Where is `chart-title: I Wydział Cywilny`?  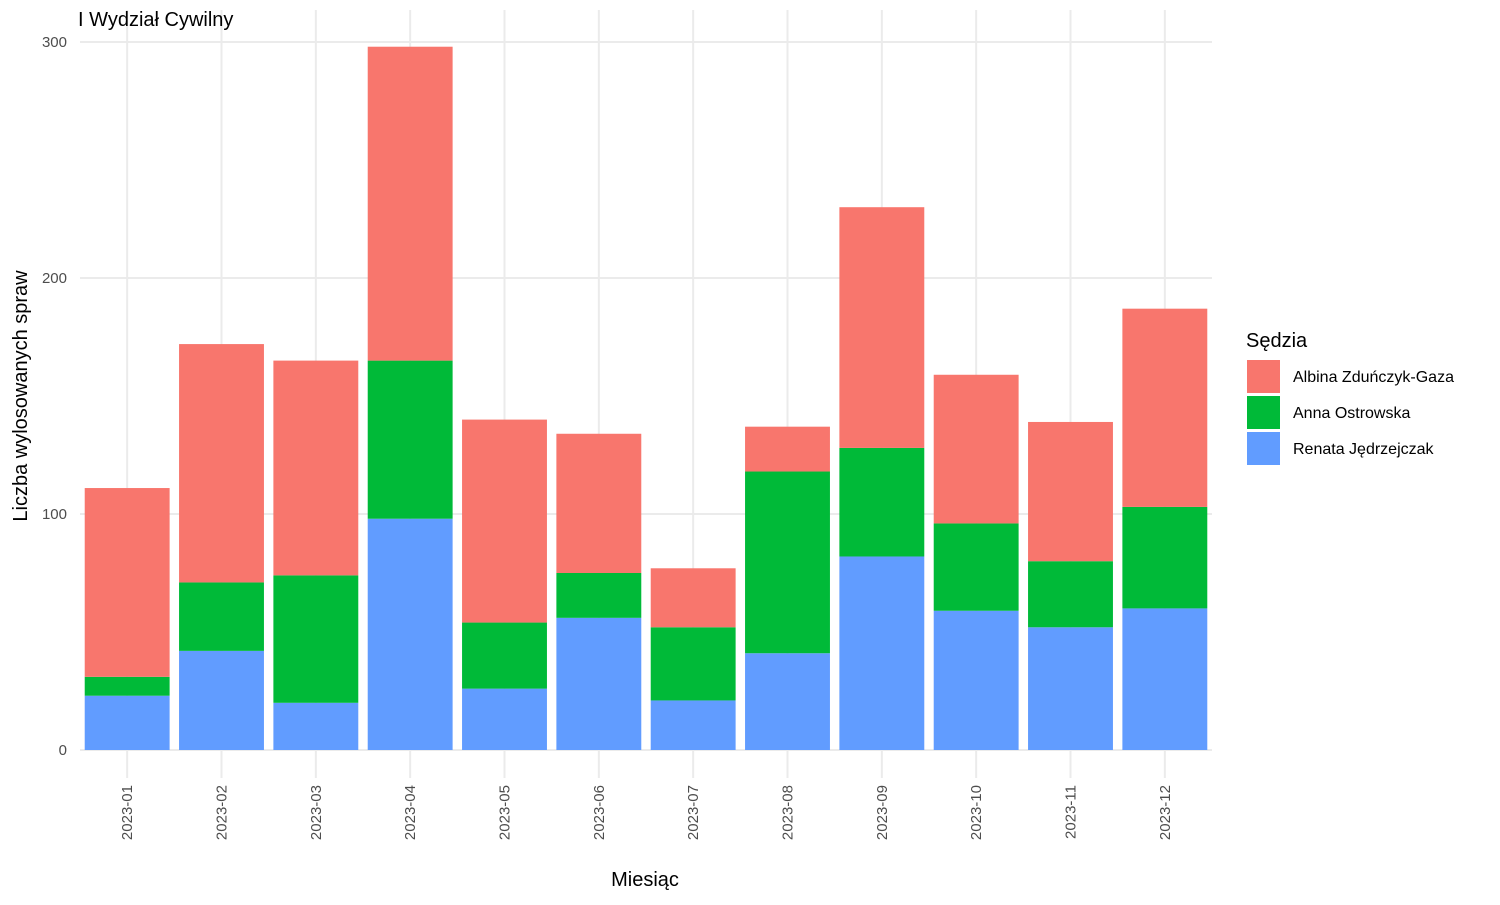
chart-title: I Wydział Cywilny is located at coordinates (155, 20).